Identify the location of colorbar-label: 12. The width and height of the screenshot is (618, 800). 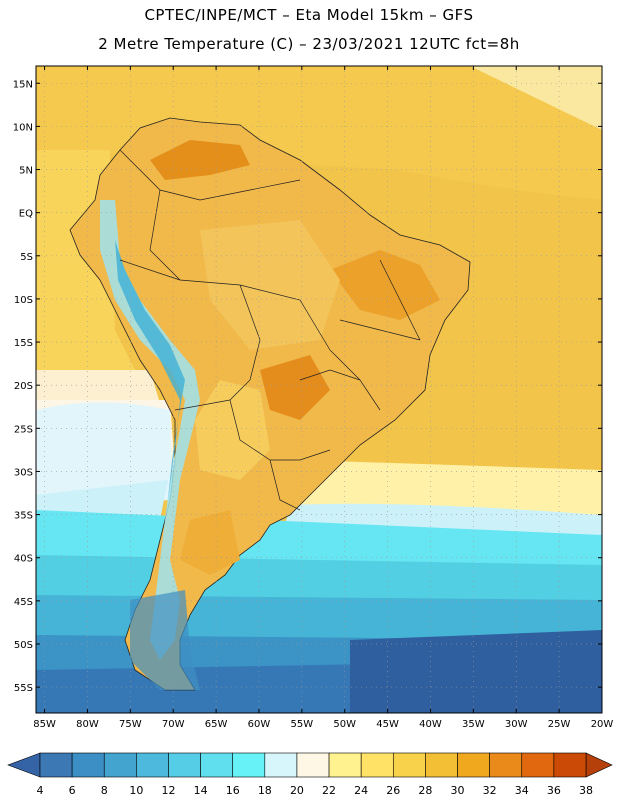
(168, 790).